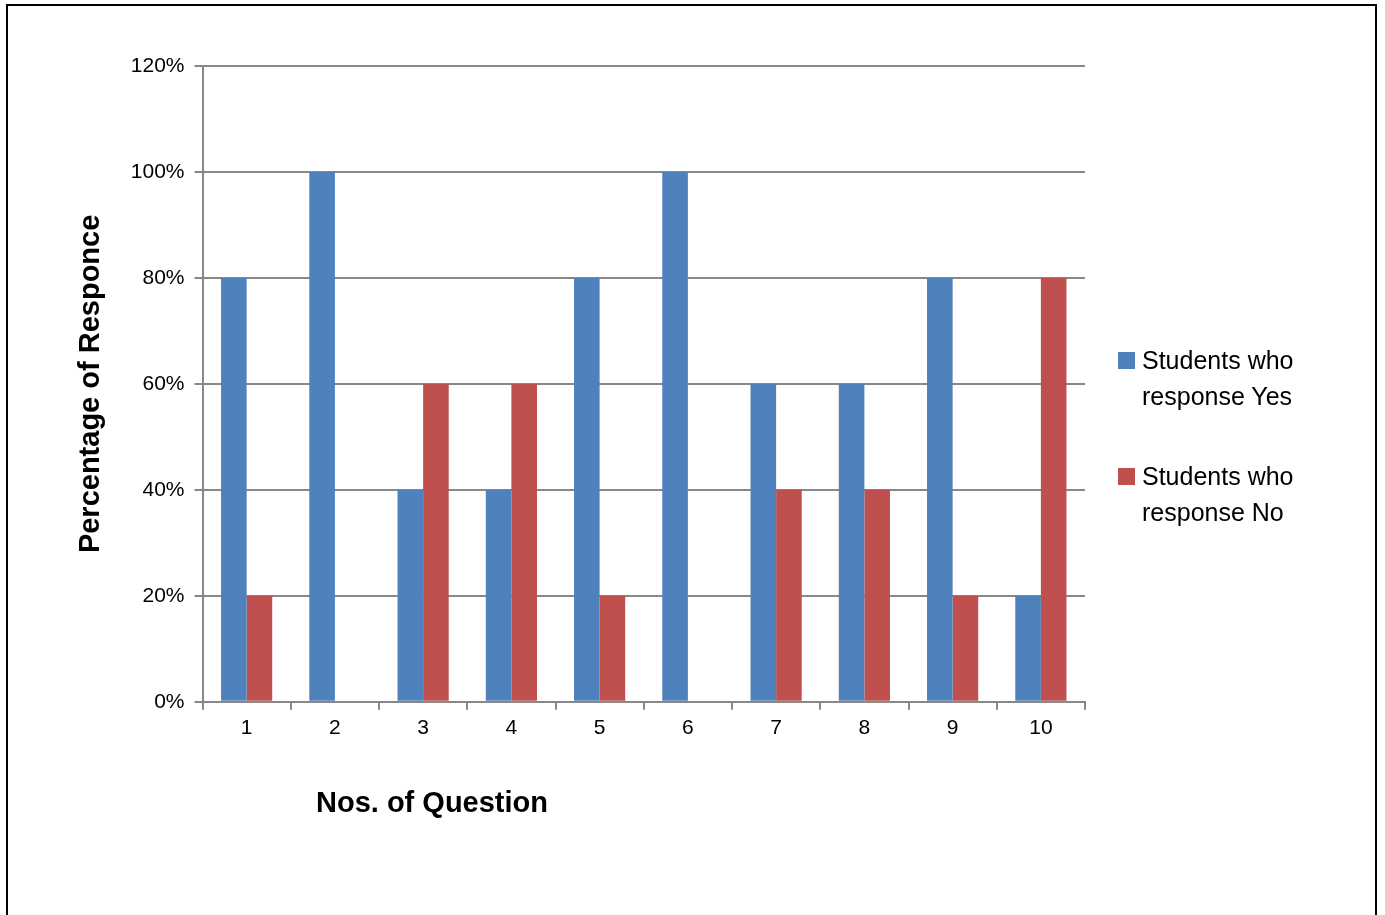  I want to click on x-tick-label: 2, so click(335, 727).